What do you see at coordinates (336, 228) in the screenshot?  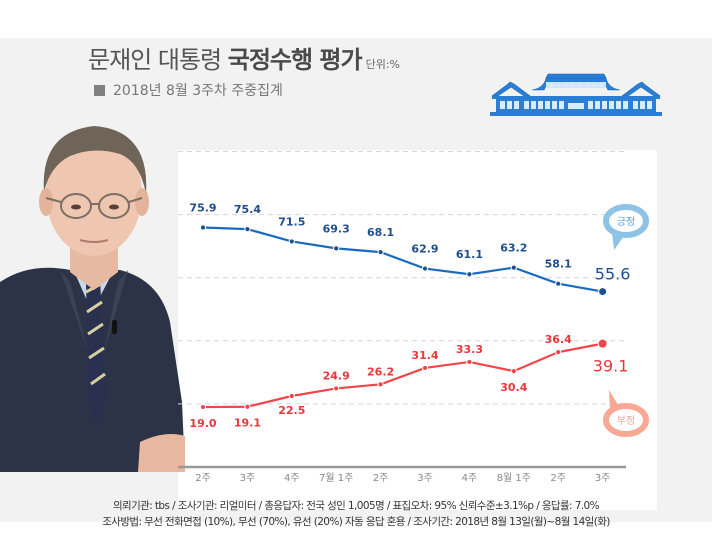 I see `data-label: 69.3` at bounding box center [336, 228].